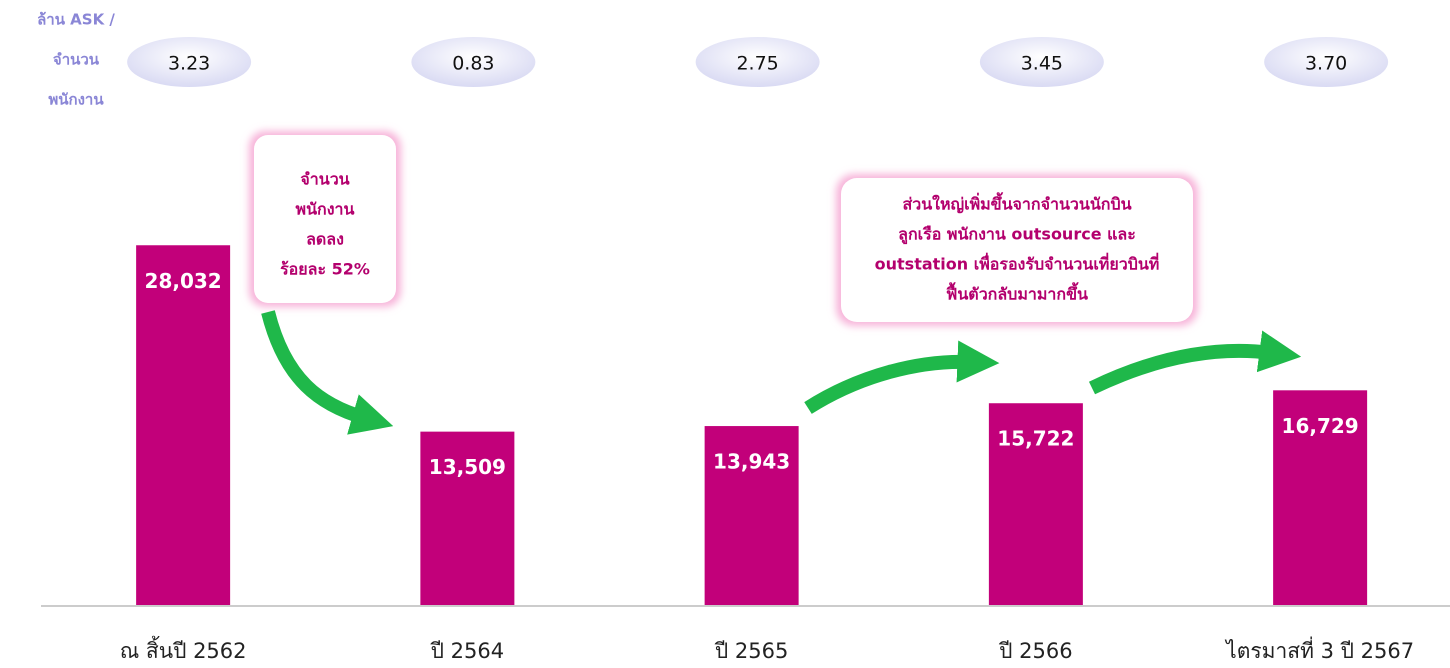 The height and width of the screenshot is (668, 1450). Describe the element at coordinates (1035, 439) in the screenshot. I see `bar-value-label: 15,722` at that location.